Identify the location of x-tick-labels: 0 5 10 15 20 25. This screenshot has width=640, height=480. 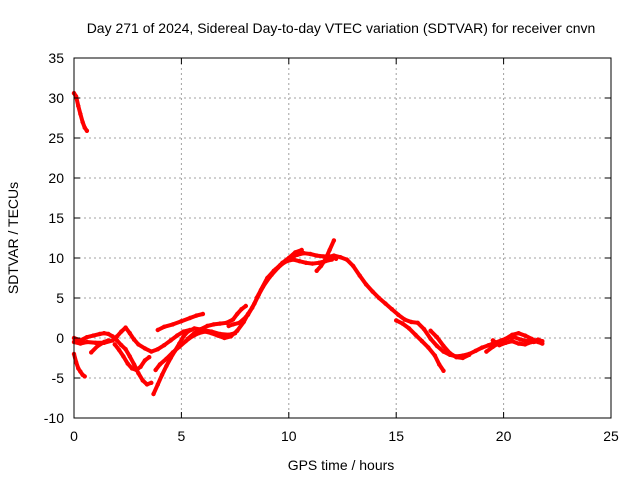
(344, 436).